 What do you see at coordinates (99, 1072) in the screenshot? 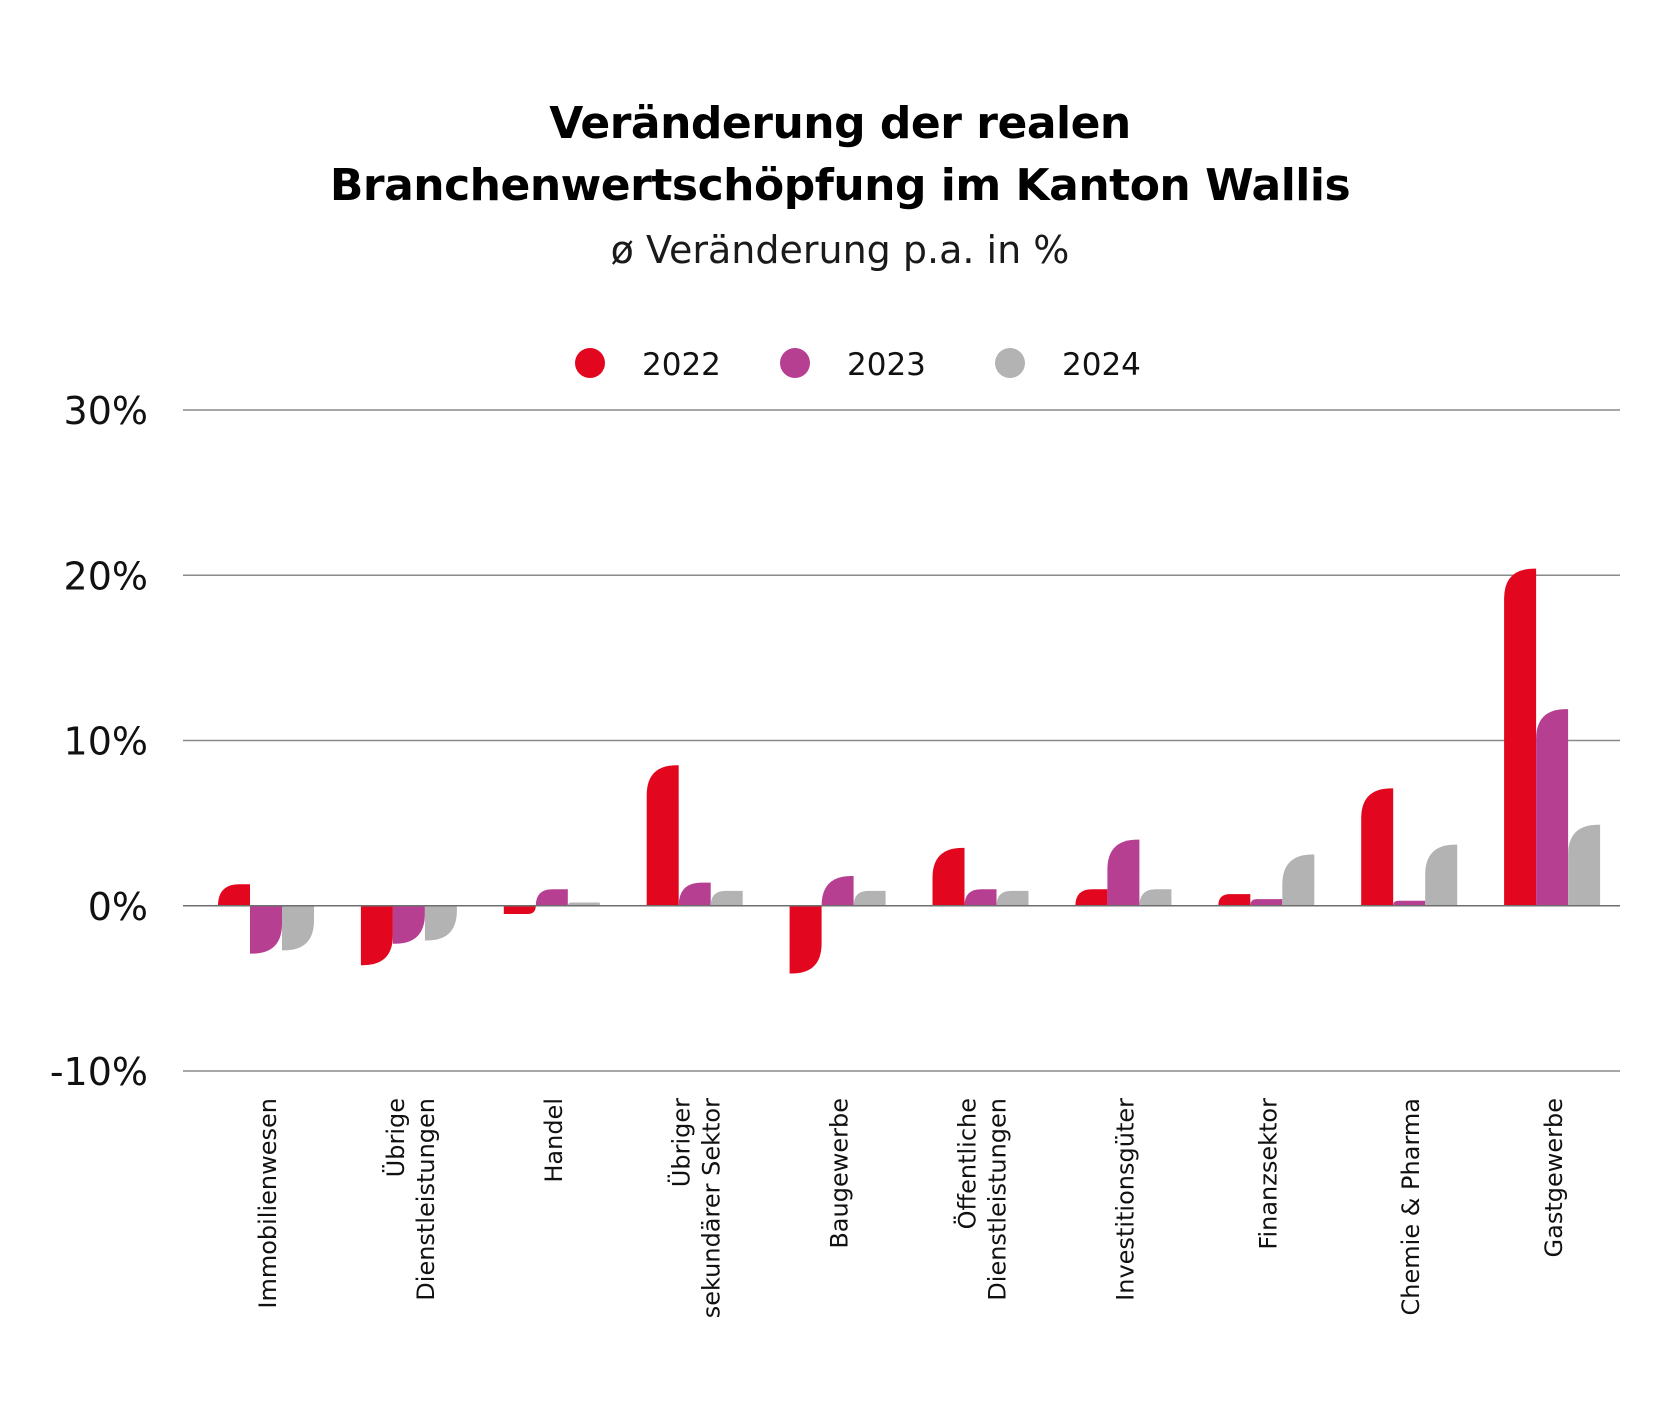
I see `y-tick-label: -10%` at bounding box center [99, 1072].